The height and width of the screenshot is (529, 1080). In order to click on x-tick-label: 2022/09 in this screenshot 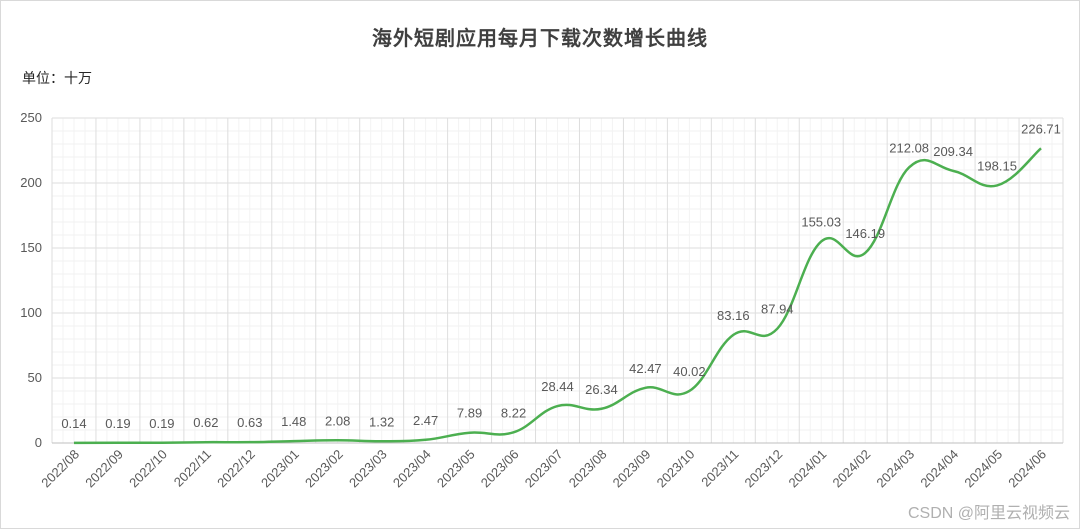, I will do `click(104, 469)`.